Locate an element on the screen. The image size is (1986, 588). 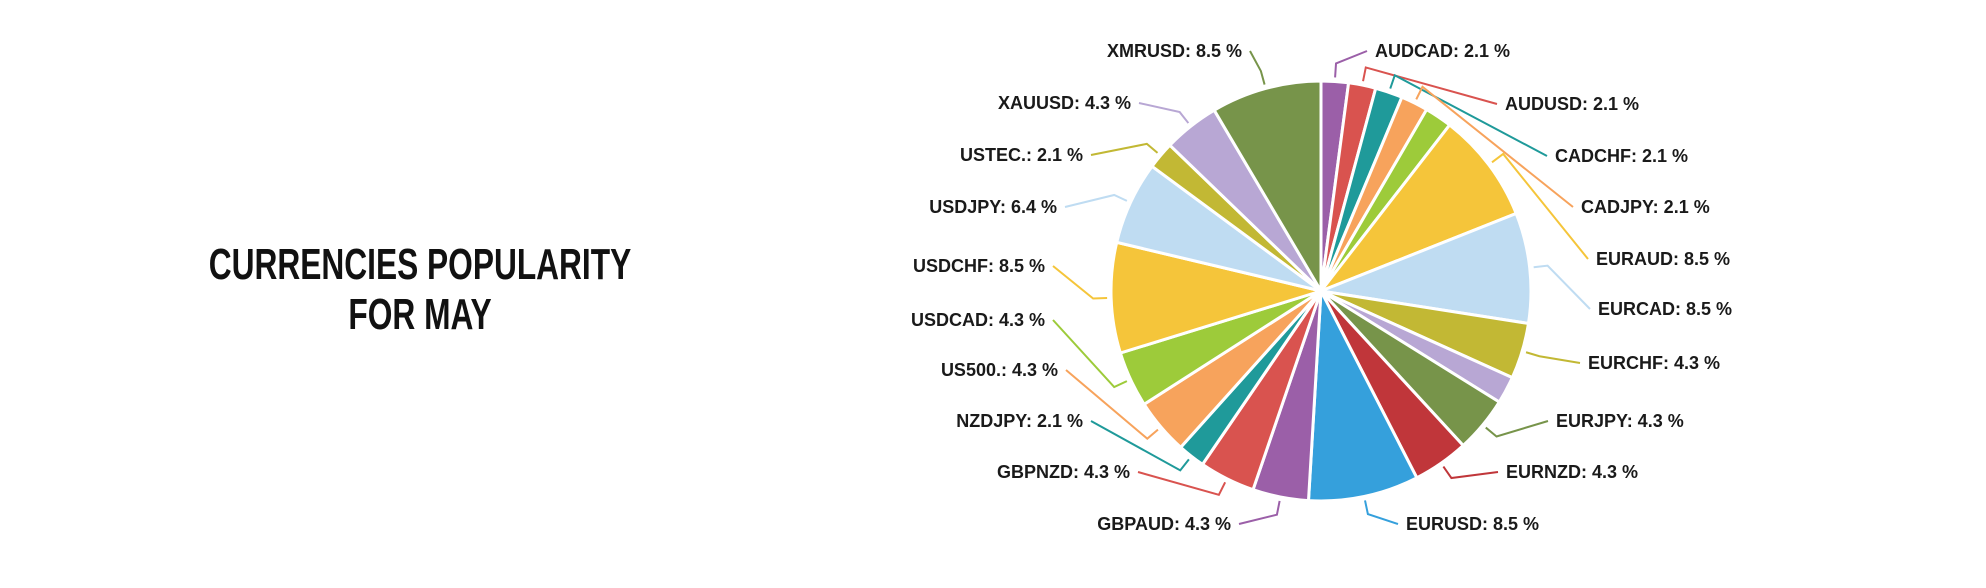
data-label: NZDJPY: 2.1 % is located at coordinates (1019, 421).